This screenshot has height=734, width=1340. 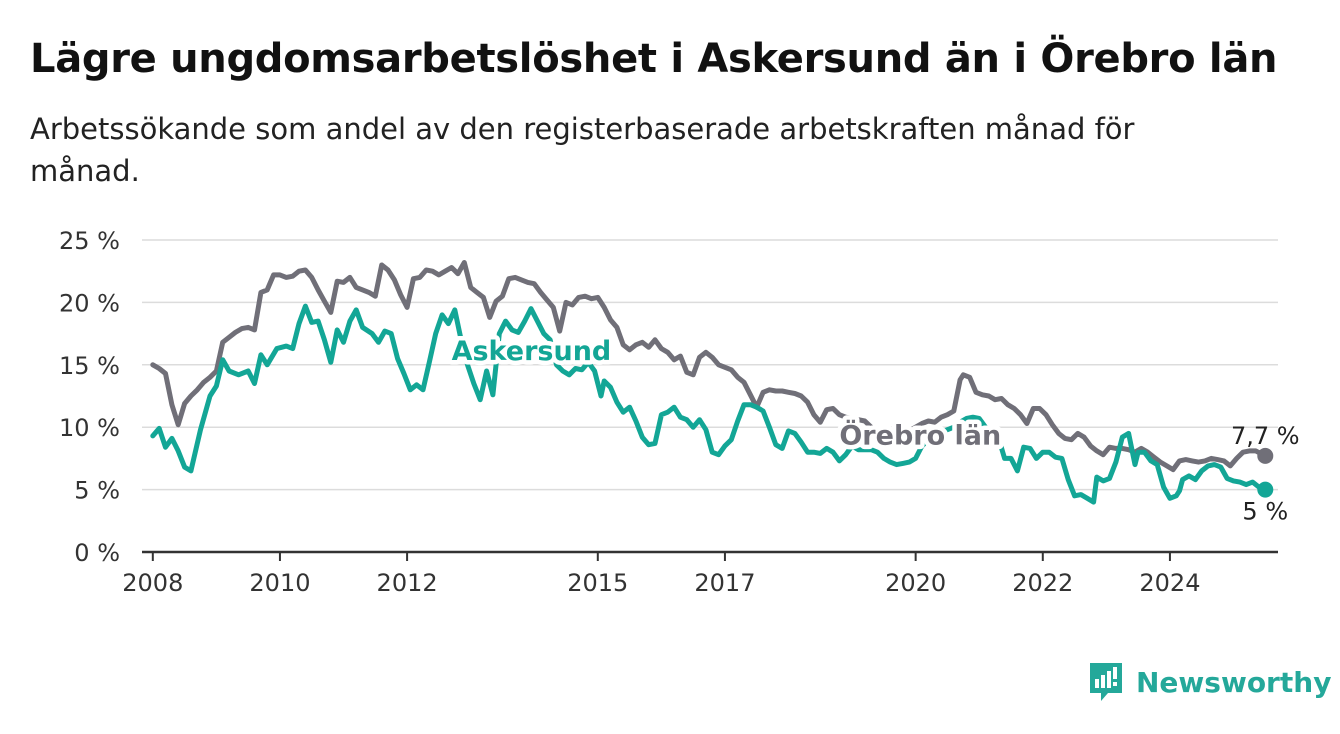 I want to click on series-label-orebro: Örebro län, so click(x=920, y=435).